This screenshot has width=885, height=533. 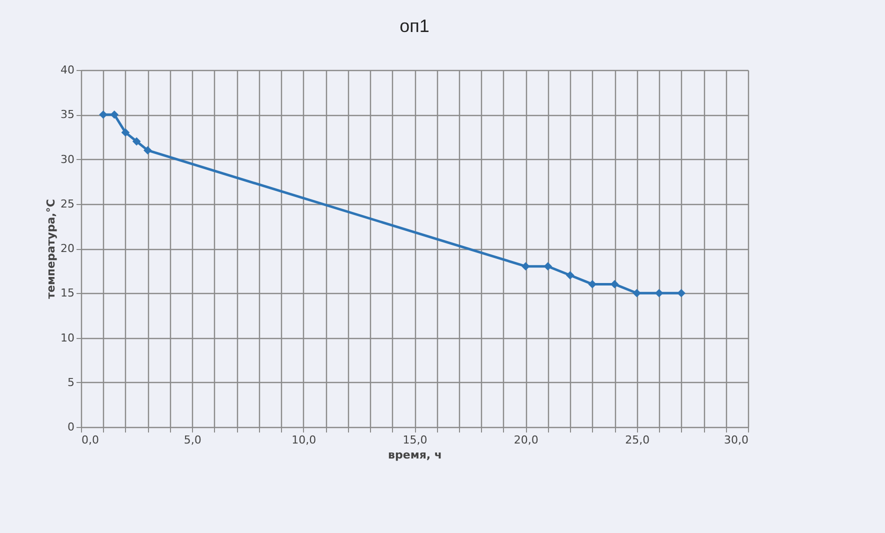 What do you see at coordinates (67, 248) in the screenshot?
I see `y-tick-label: 20` at bounding box center [67, 248].